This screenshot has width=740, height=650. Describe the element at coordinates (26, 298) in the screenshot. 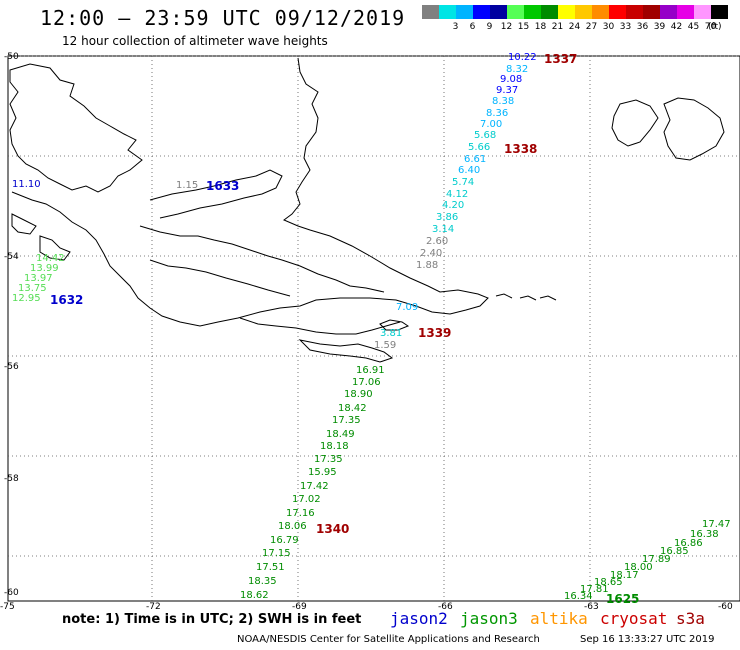

I see `wave-height-label: 12.95` at that location.